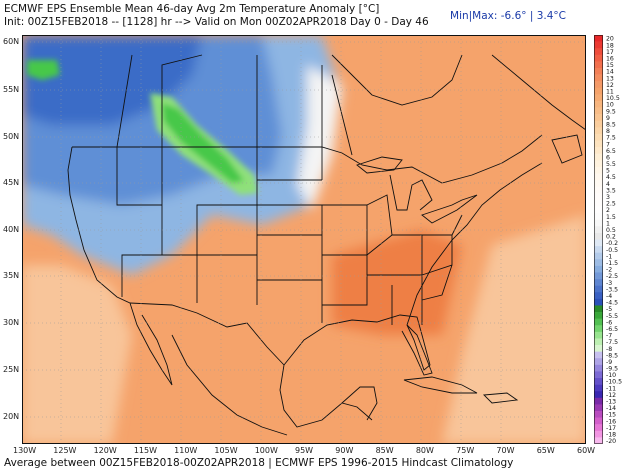 This screenshot has height=473, width=630. What do you see at coordinates (11, 322) in the screenshot?
I see `lat-label: 30N` at bounding box center [11, 322].